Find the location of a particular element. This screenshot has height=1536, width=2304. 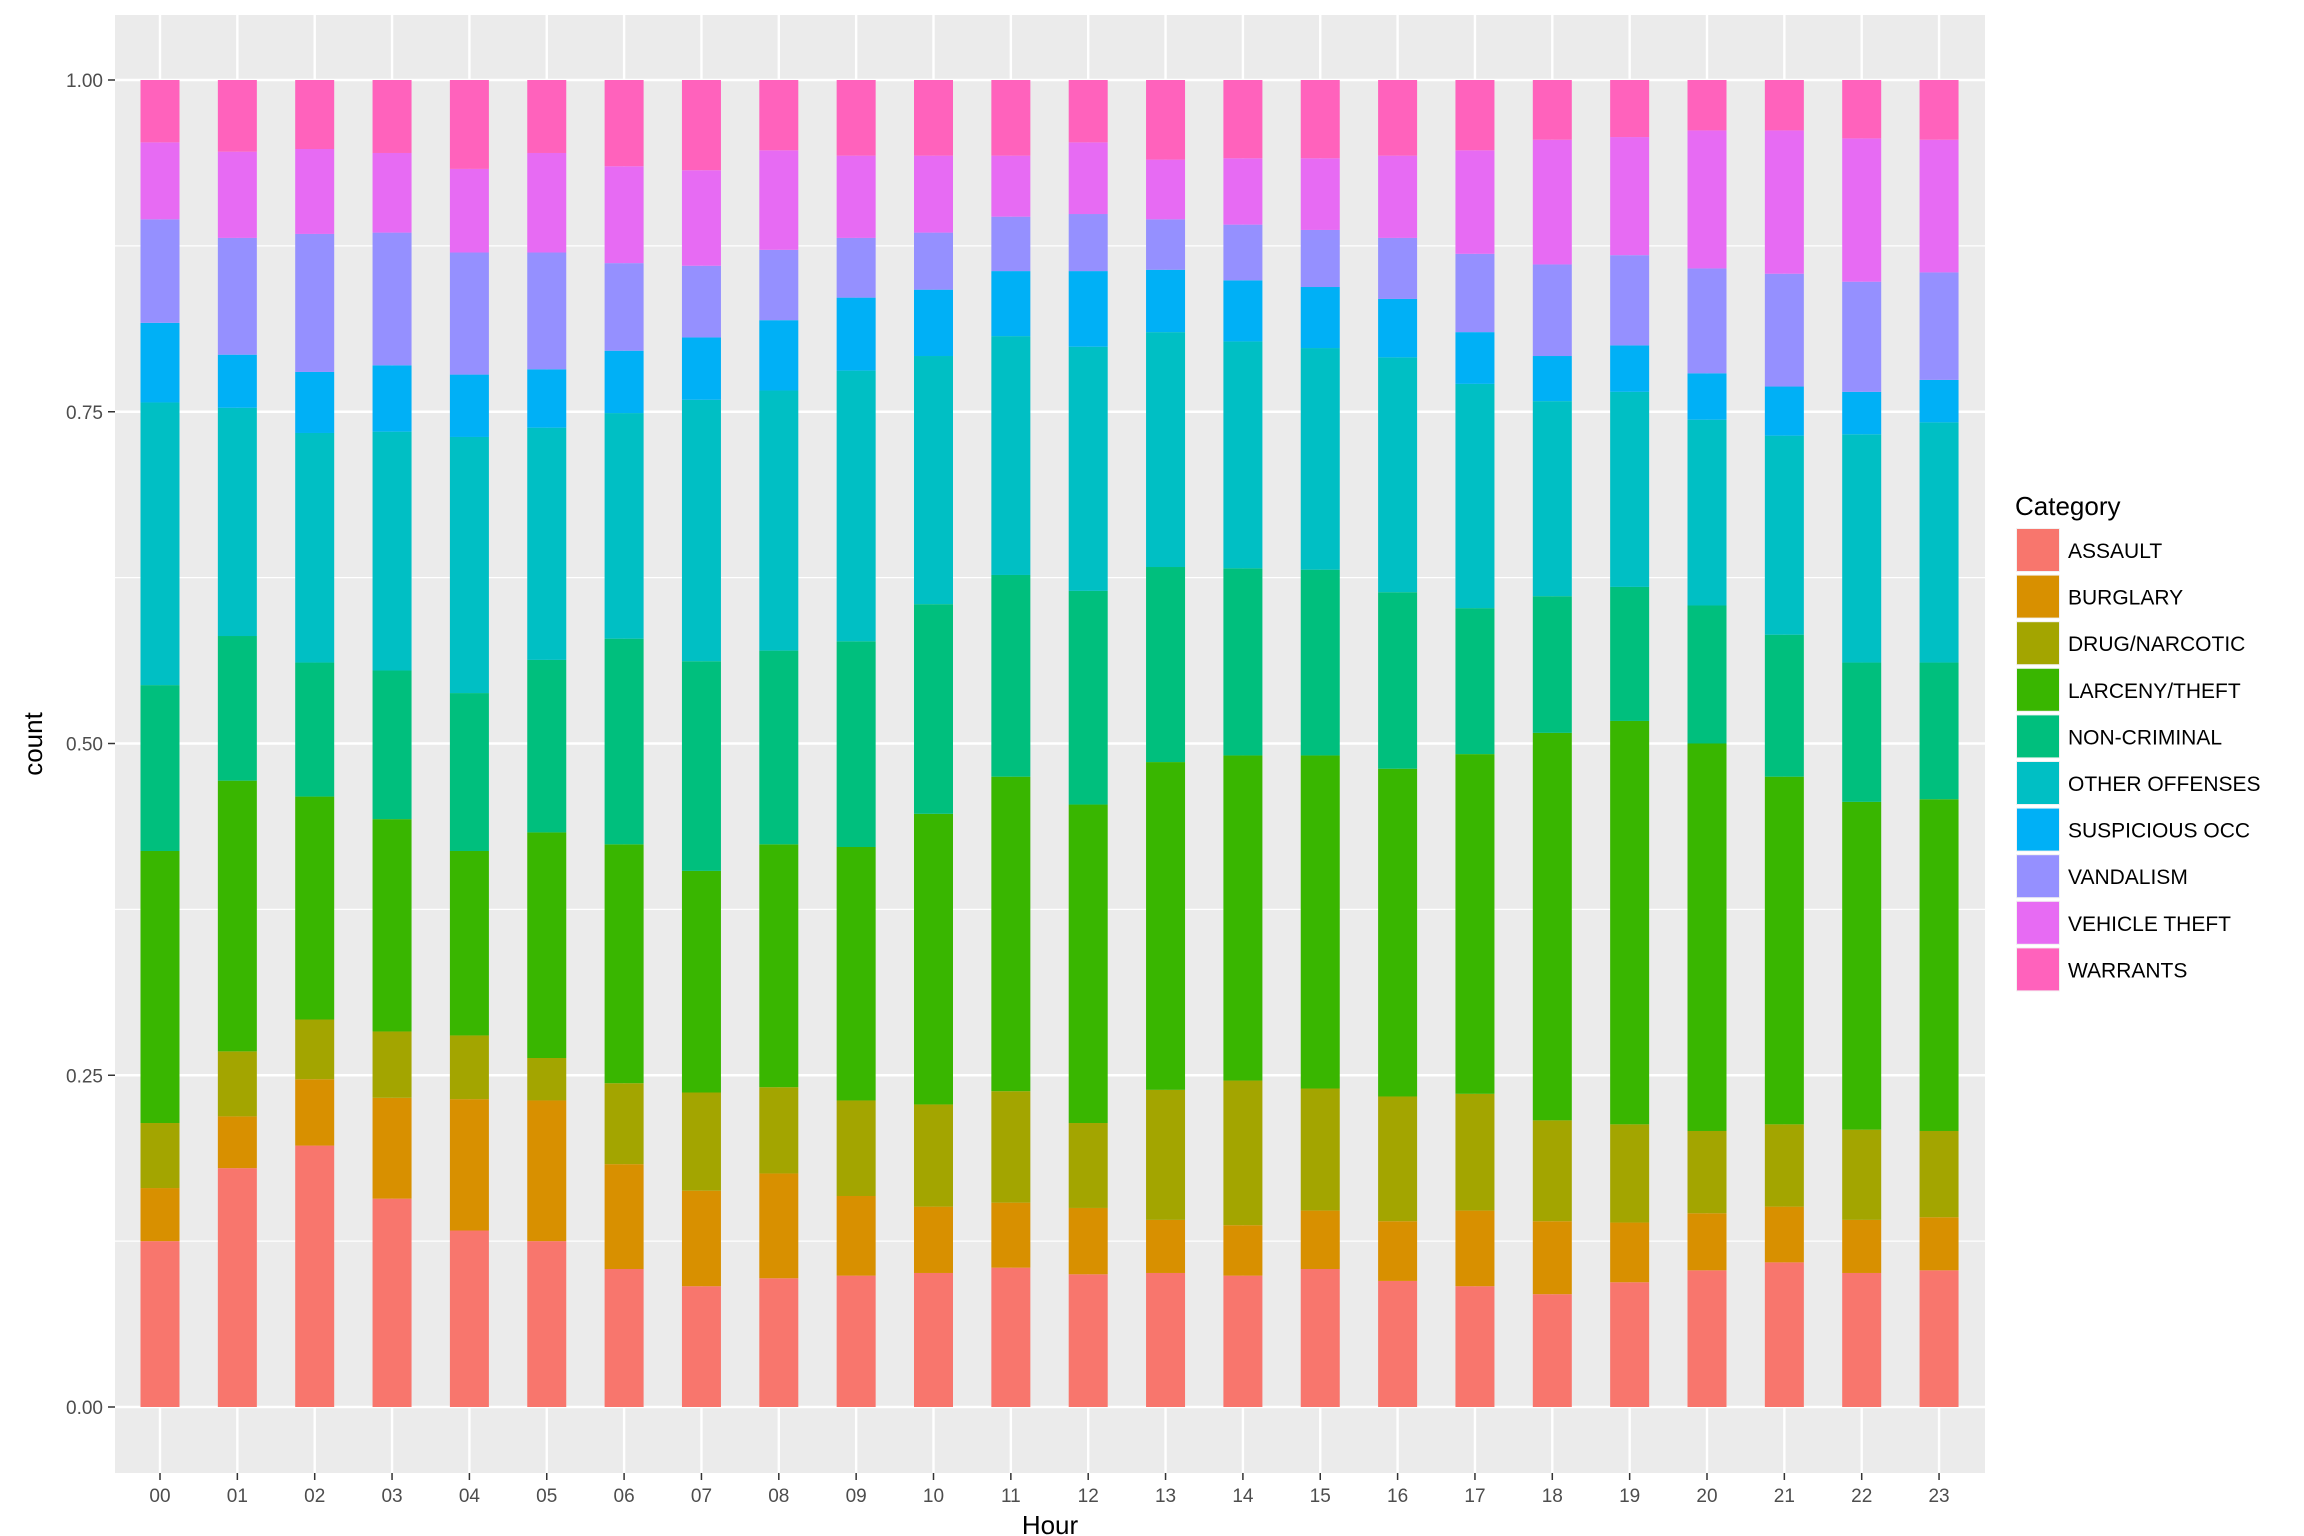

x-tick-label: 23 is located at coordinates (1938, 1496).